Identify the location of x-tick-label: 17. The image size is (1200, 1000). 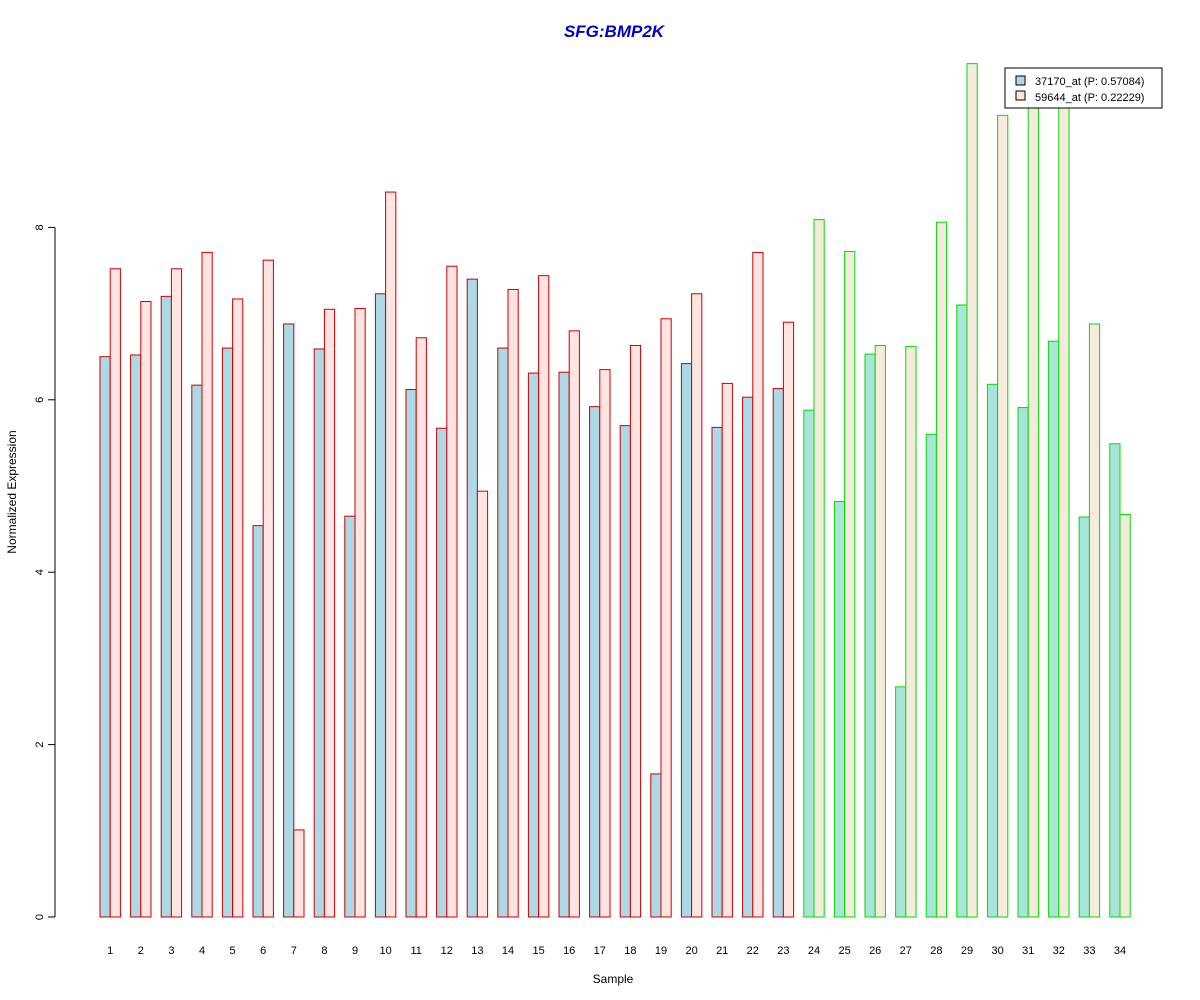
(600, 951).